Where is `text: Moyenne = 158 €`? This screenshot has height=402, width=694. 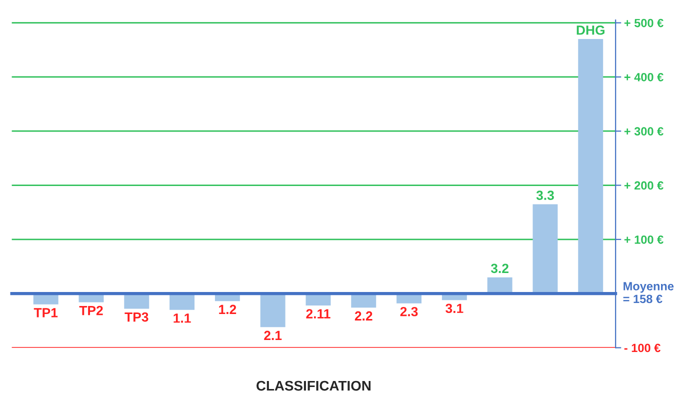 text: Moyenne = 158 € is located at coordinates (648, 293).